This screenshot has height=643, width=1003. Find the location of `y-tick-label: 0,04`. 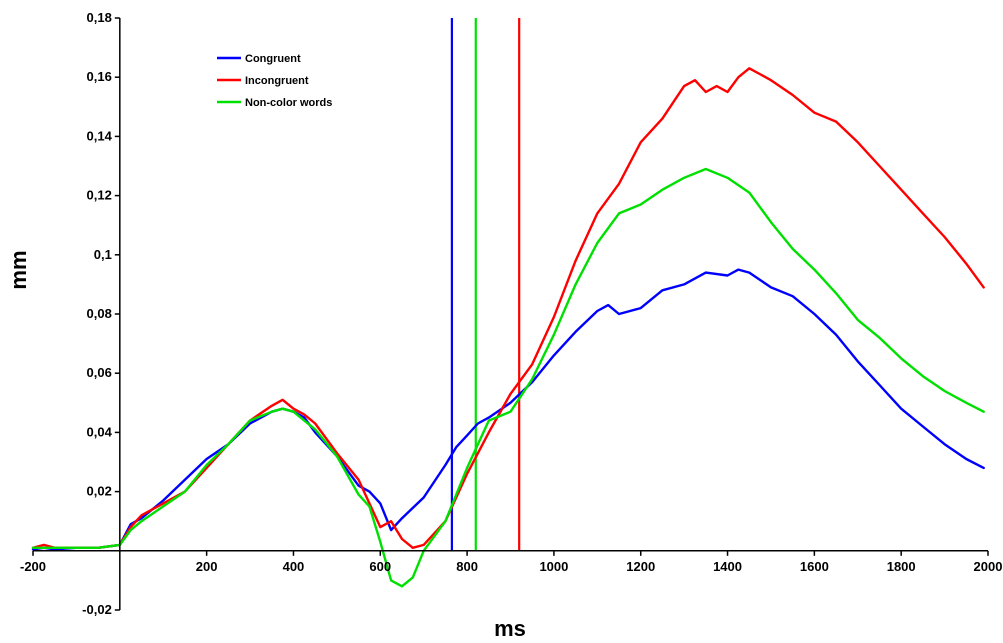

y-tick-label: 0,04 is located at coordinates (100, 431).